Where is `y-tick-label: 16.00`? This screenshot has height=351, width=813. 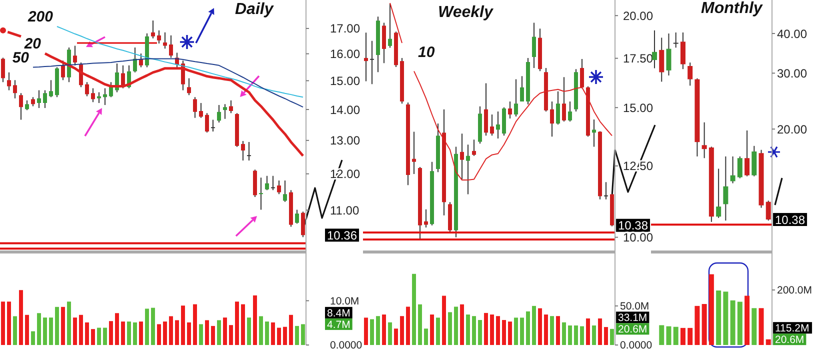 y-tick-label: 16.00 is located at coordinates (345, 54).